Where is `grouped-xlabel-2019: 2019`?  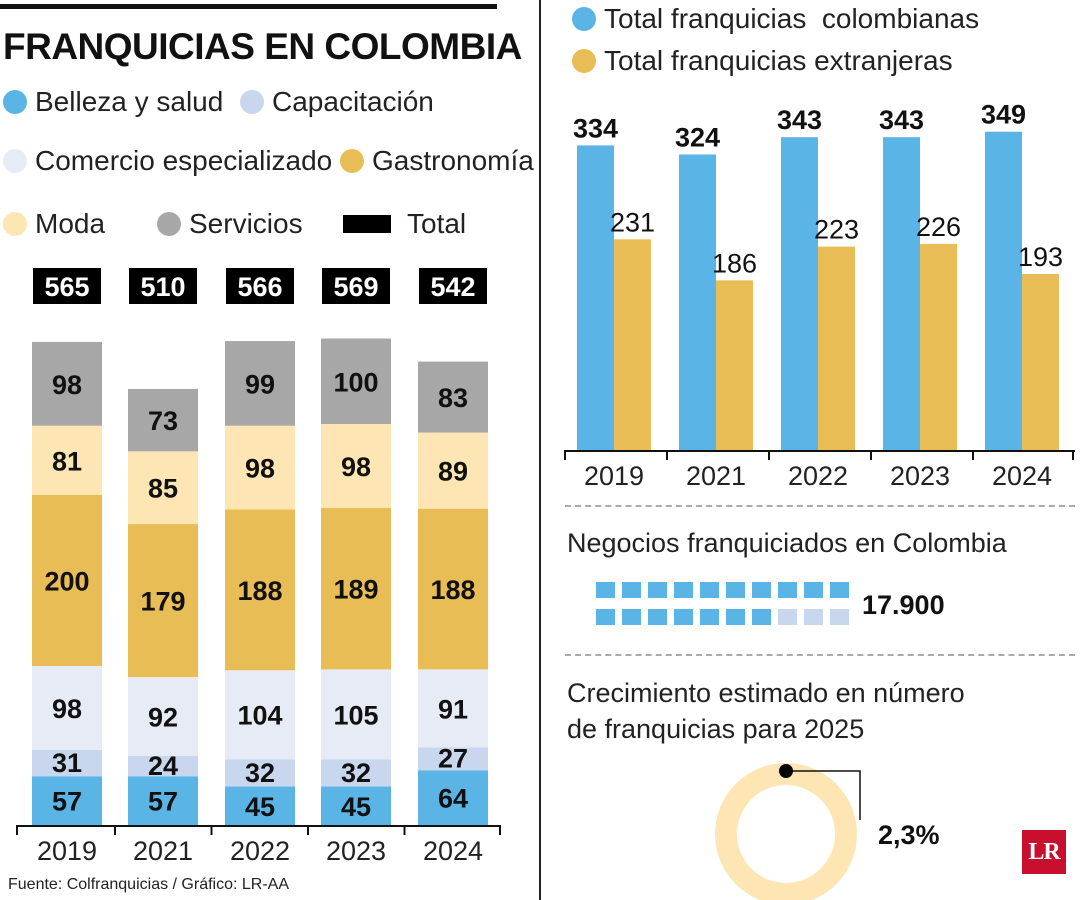
grouped-xlabel-2019: 2019 is located at coordinates (614, 476).